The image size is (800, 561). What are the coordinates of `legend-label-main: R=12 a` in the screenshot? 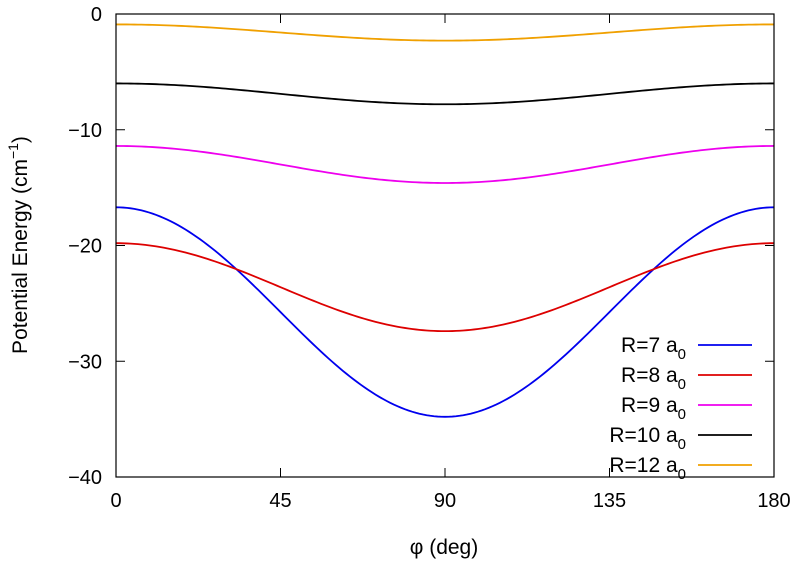 It's located at (643, 465).